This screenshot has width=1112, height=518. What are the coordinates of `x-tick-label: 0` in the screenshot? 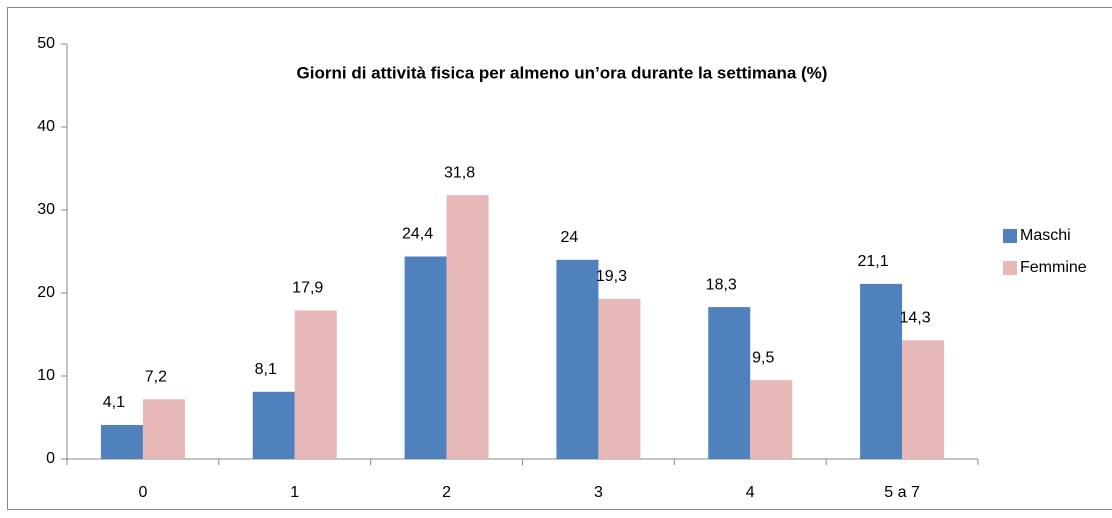 It's located at (142, 492).